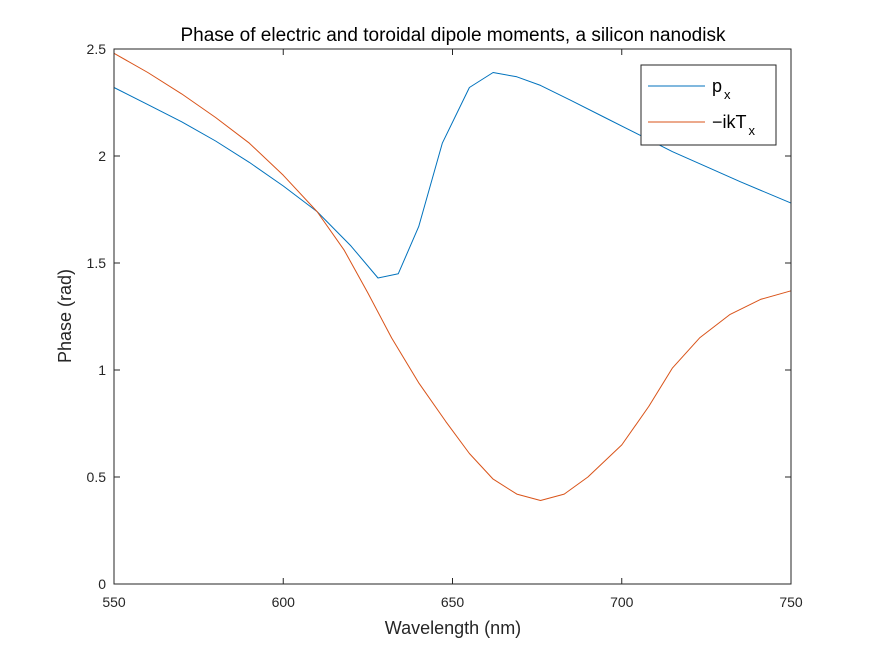 This screenshot has width=875, height=656. What do you see at coordinates (114, 602) in the screenshot?
I see `x-tick-label: 550` at bounding box center [114, 602].